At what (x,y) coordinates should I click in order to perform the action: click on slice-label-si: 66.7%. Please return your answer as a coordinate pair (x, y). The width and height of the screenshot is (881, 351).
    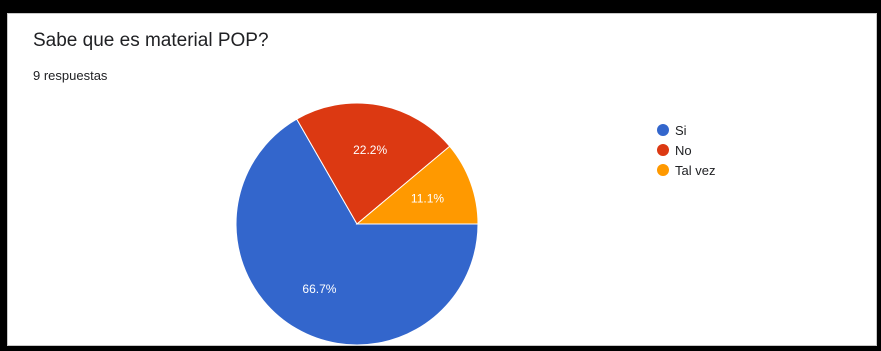
    Looking at the image, I should click on (319, 289).